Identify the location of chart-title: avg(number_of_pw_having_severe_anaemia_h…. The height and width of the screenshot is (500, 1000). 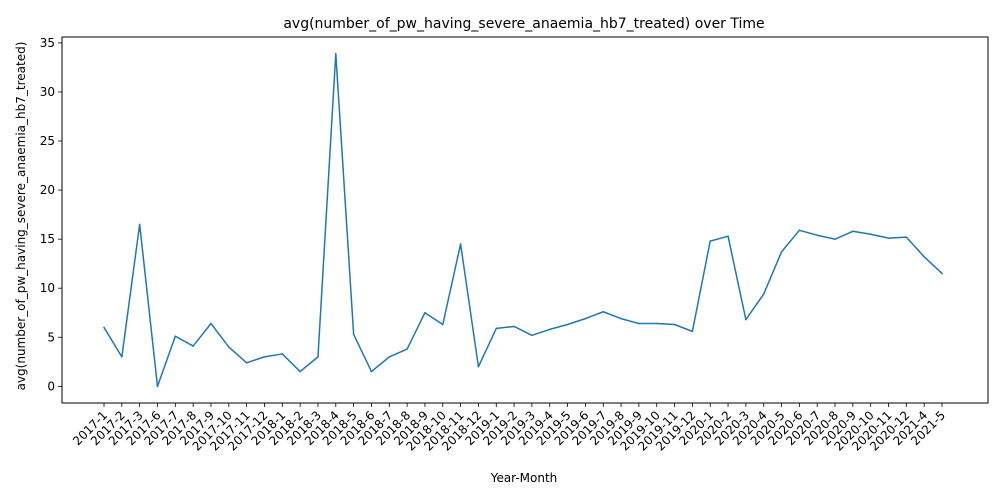
(523, 24).